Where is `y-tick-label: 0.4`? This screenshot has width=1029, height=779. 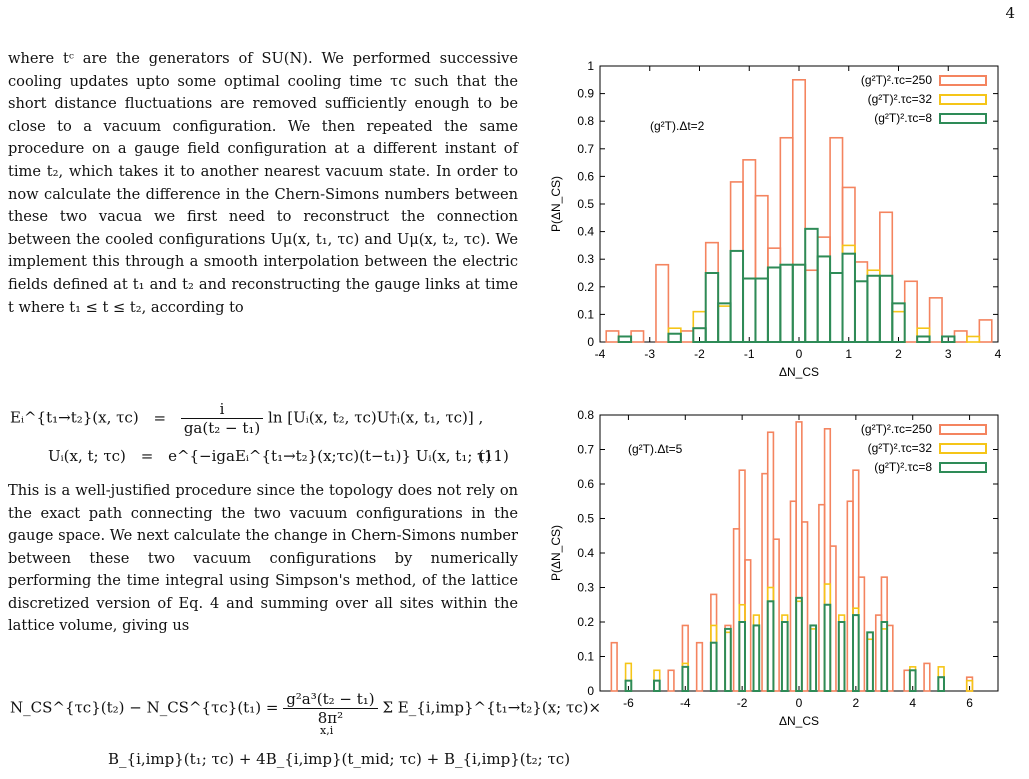
y-tick-label: 0.4 is located at coordinates (585, 232).